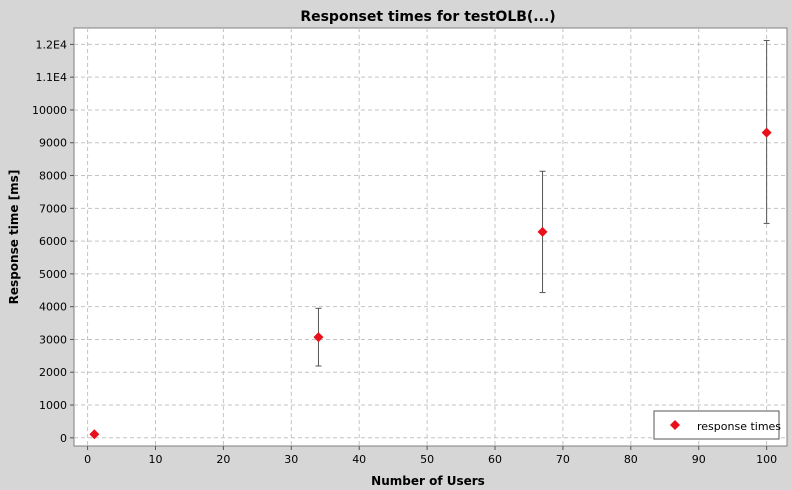  I want to click on y-tick-label: 7000, so click(53, 208).